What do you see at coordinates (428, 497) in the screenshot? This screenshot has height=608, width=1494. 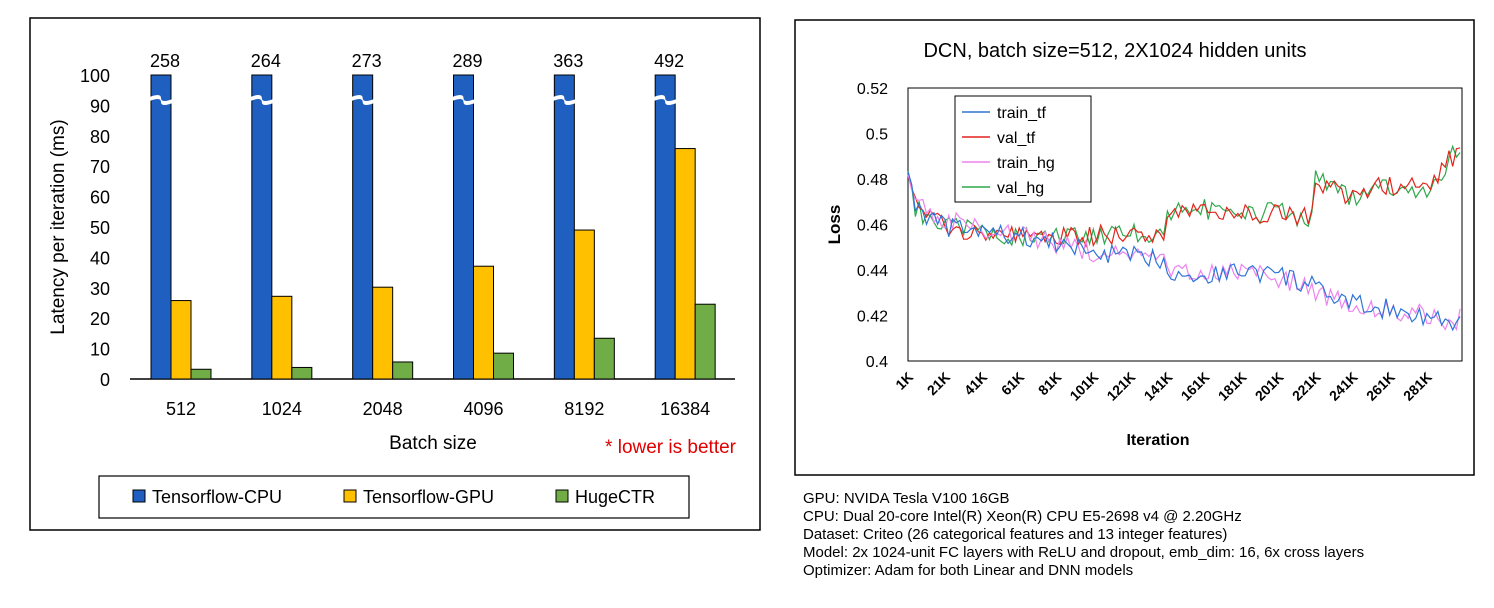 I see `legend-label: Tensorflow-GPU` at bounding box center [428, 497].